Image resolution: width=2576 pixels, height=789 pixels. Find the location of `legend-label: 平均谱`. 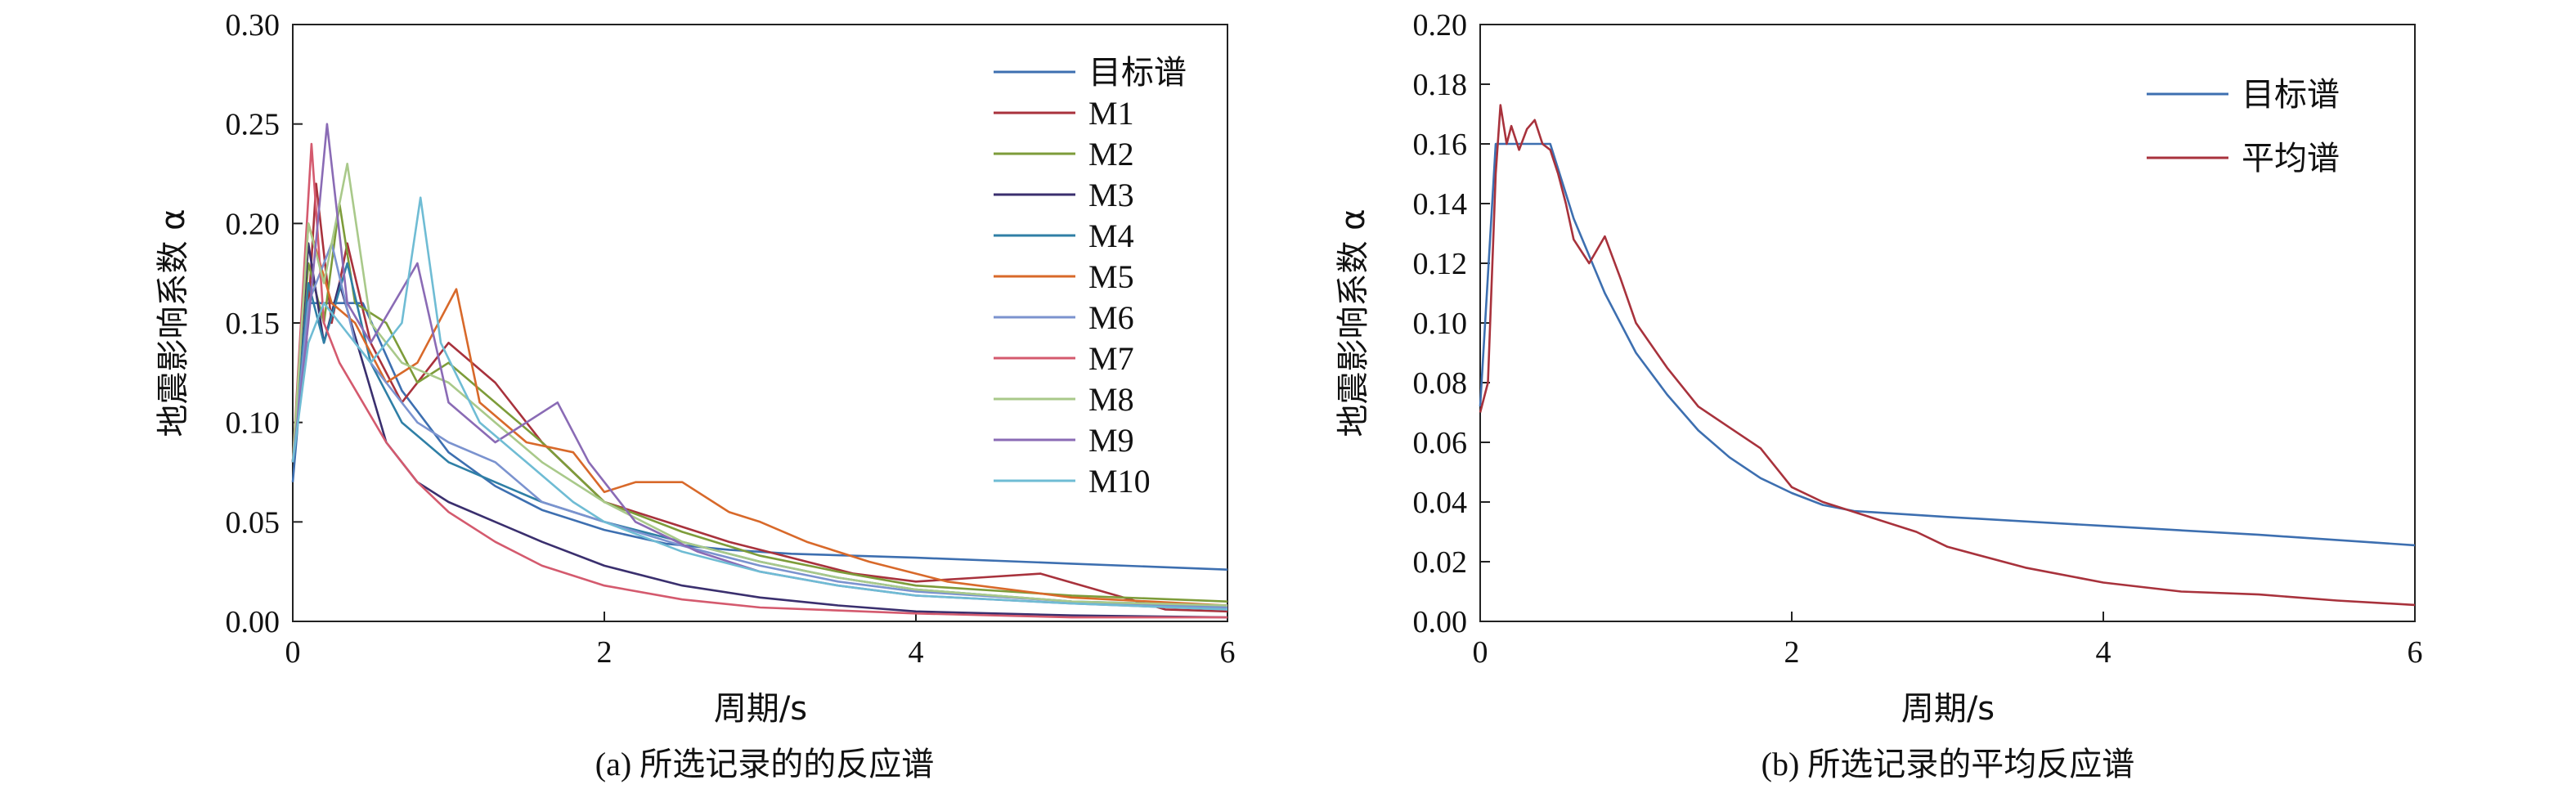

legend-label: 平均谱 is located at coordinates (2291, 158).